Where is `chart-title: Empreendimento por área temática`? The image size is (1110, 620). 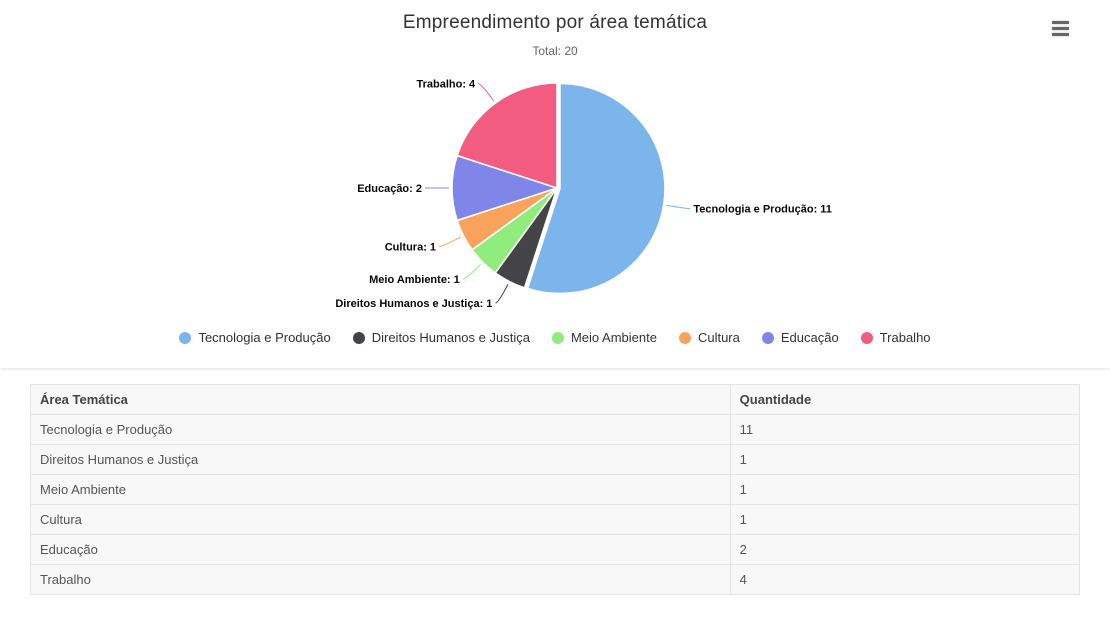 chart-title: Empreendimento por área temática is located at coordinates (555, 22).